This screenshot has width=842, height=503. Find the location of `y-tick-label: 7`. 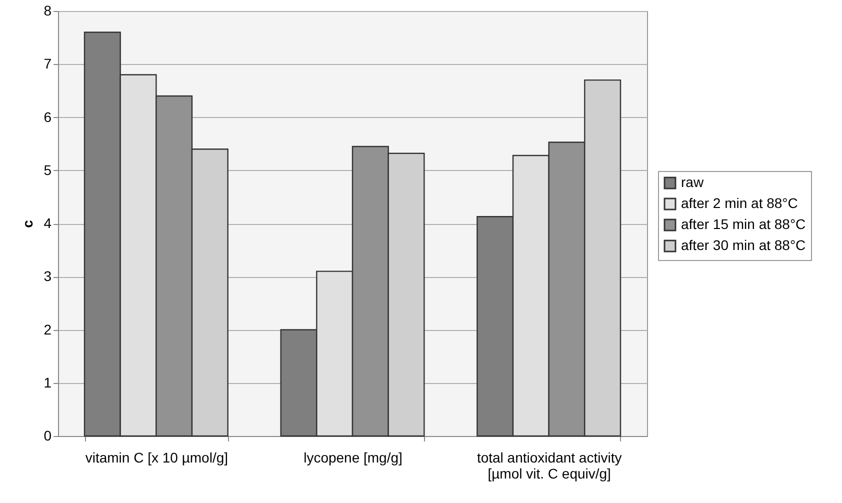

y-tick-label: 7 is located at coordinates (48, 64).